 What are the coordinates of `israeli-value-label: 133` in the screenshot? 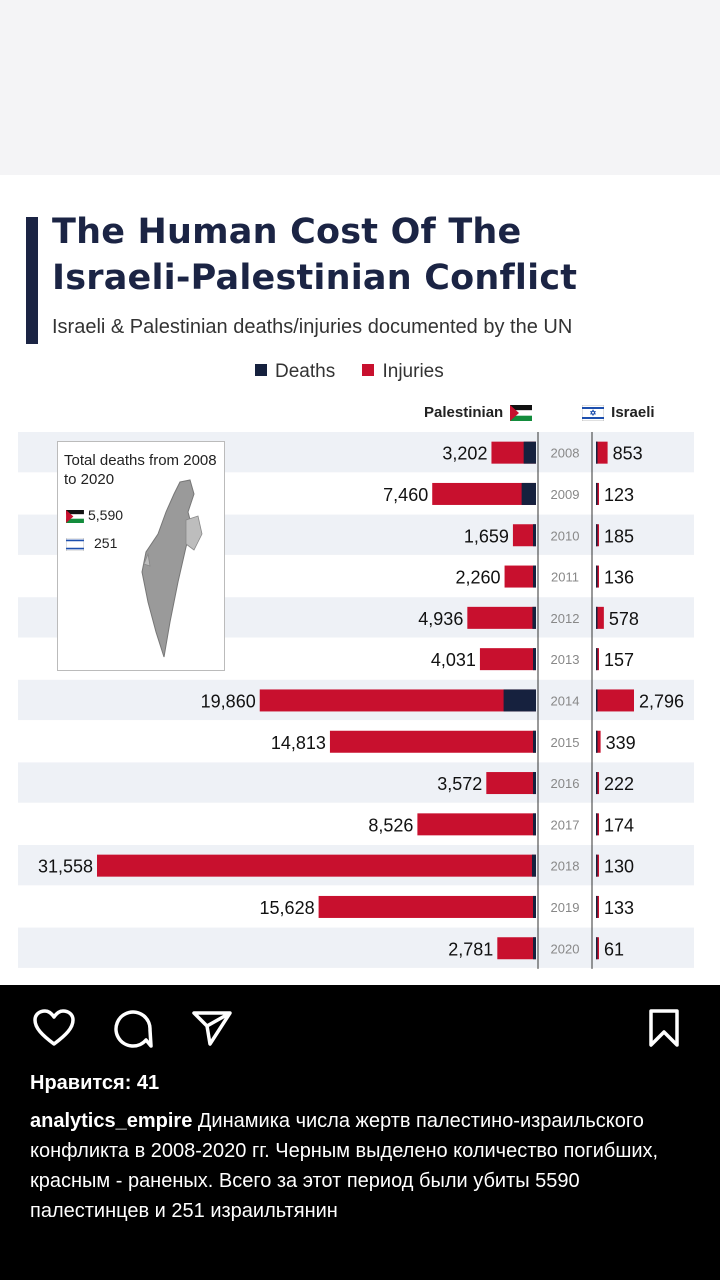 It's located at (619, 908).